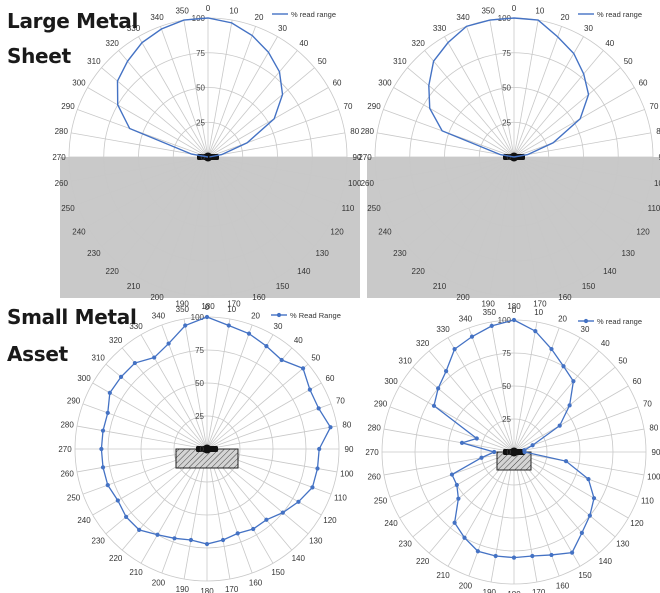 The height and width of the screenshot is (593, 660). I want to click on angle-tick-label: 120, so click(637, 523).